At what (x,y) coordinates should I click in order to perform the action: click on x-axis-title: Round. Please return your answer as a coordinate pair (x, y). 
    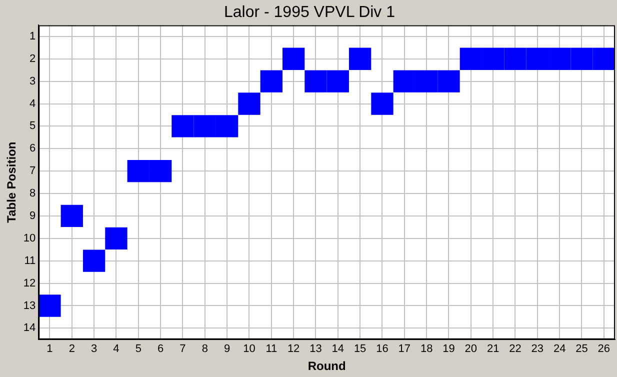
    Looking at the image, I should click on (327, 366).